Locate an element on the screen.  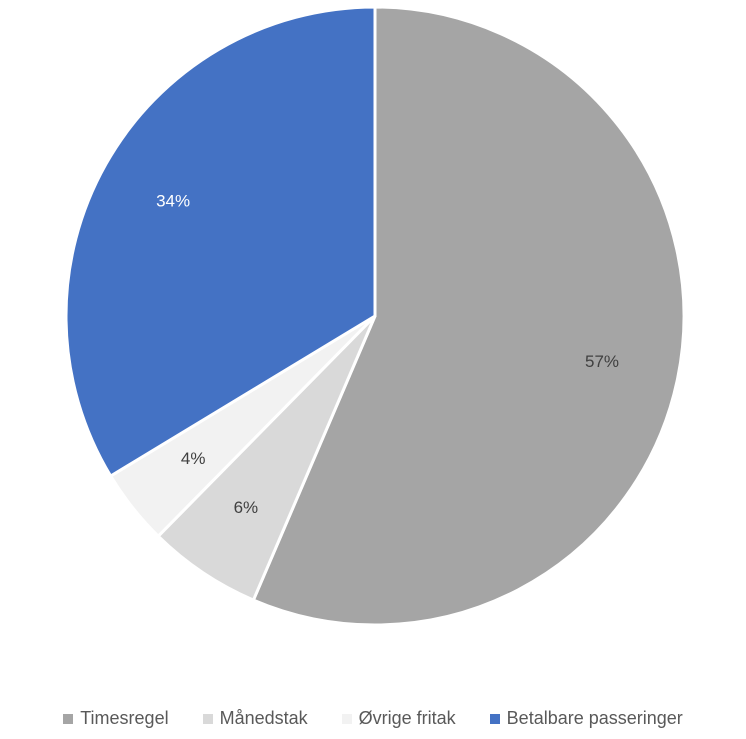
legend-item-manedstak: Månedstak is located at coordinates (255, 718).